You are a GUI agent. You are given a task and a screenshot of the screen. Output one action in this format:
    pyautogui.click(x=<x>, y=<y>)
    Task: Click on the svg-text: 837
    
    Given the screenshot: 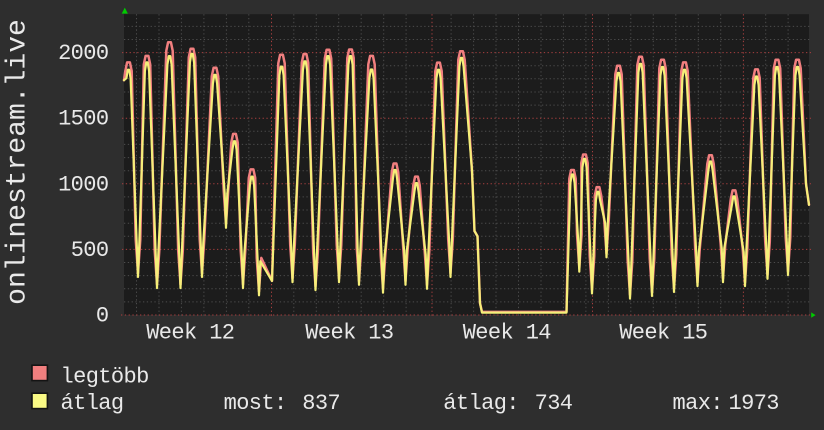 What is the action you would take?
    pyautogui.click(x=321, y=403)
    